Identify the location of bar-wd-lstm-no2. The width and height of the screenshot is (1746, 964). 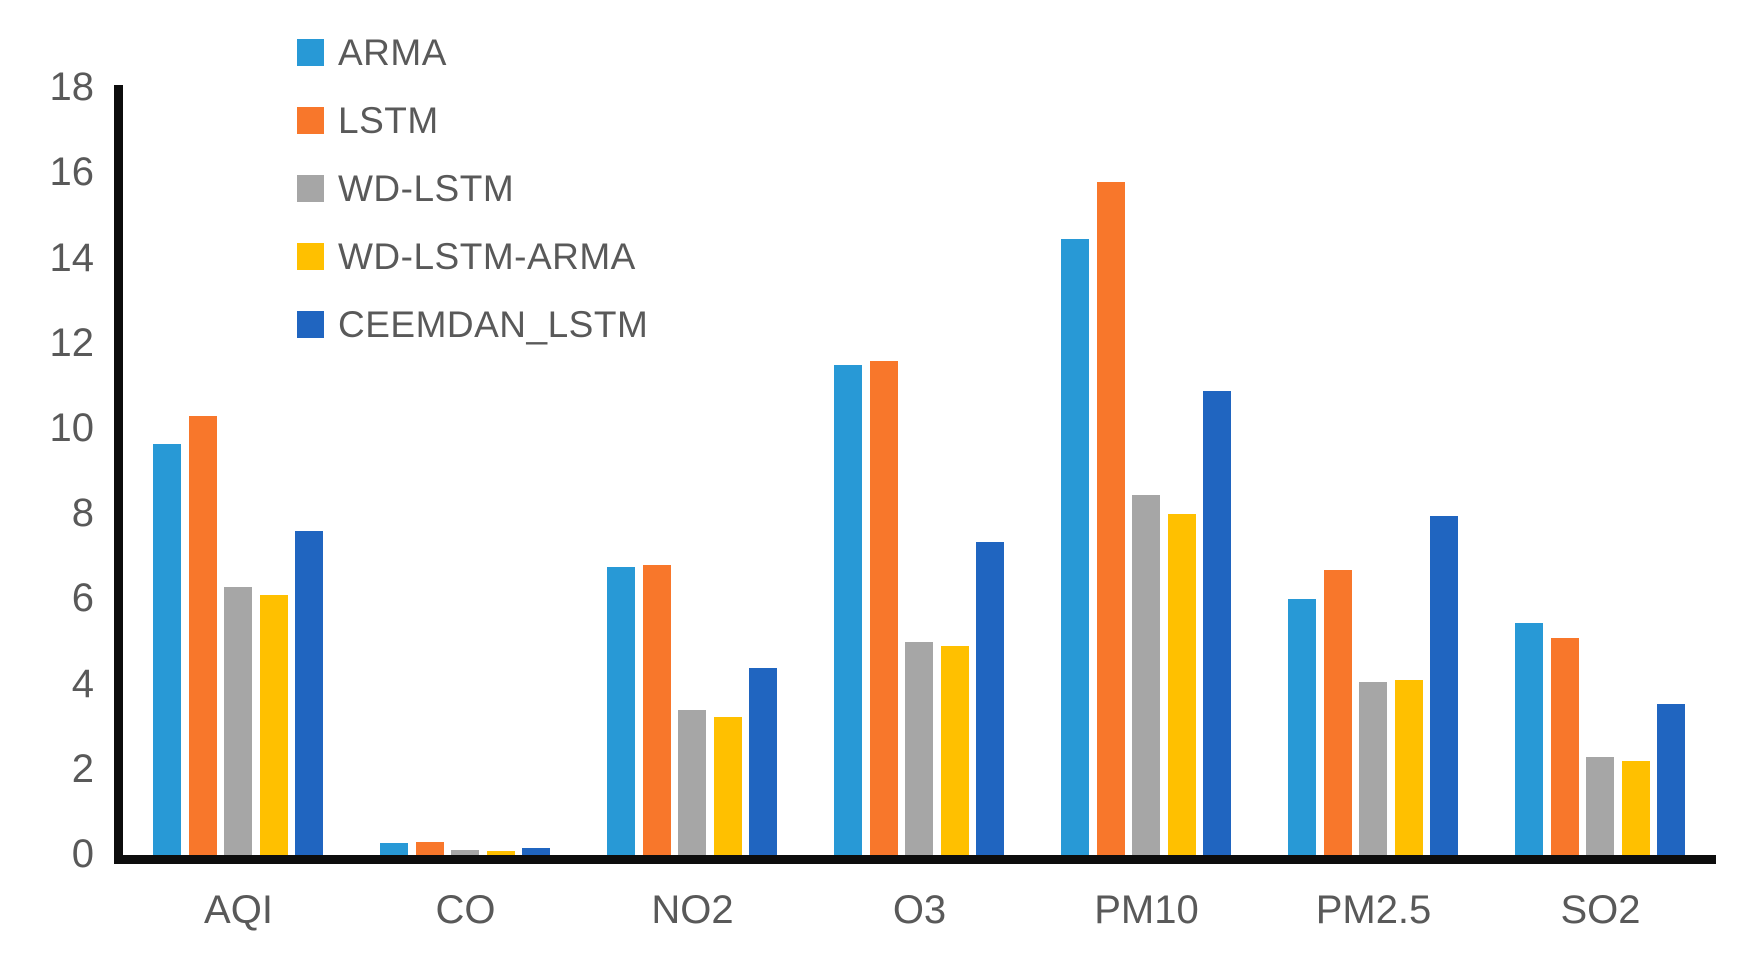
(692, 782).